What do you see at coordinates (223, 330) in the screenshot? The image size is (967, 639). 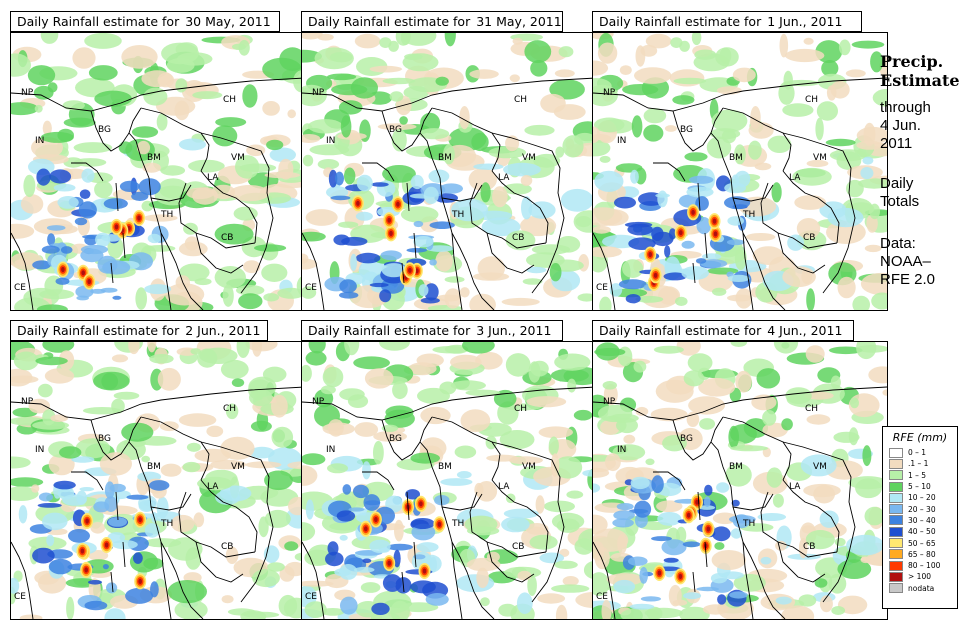 I see `panel-date: 2 Jun., 2011` at bounding box center [223, 330].